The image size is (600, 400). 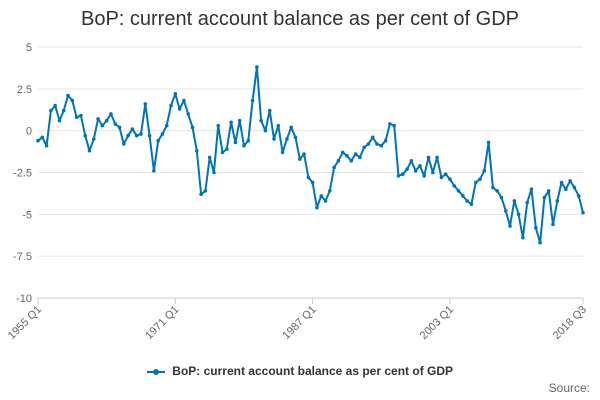 What do you see at coordinates (25, 323) in the screenshot?
I see `x-tick-label: 1955 Q1` at bounding box center [25, 323].